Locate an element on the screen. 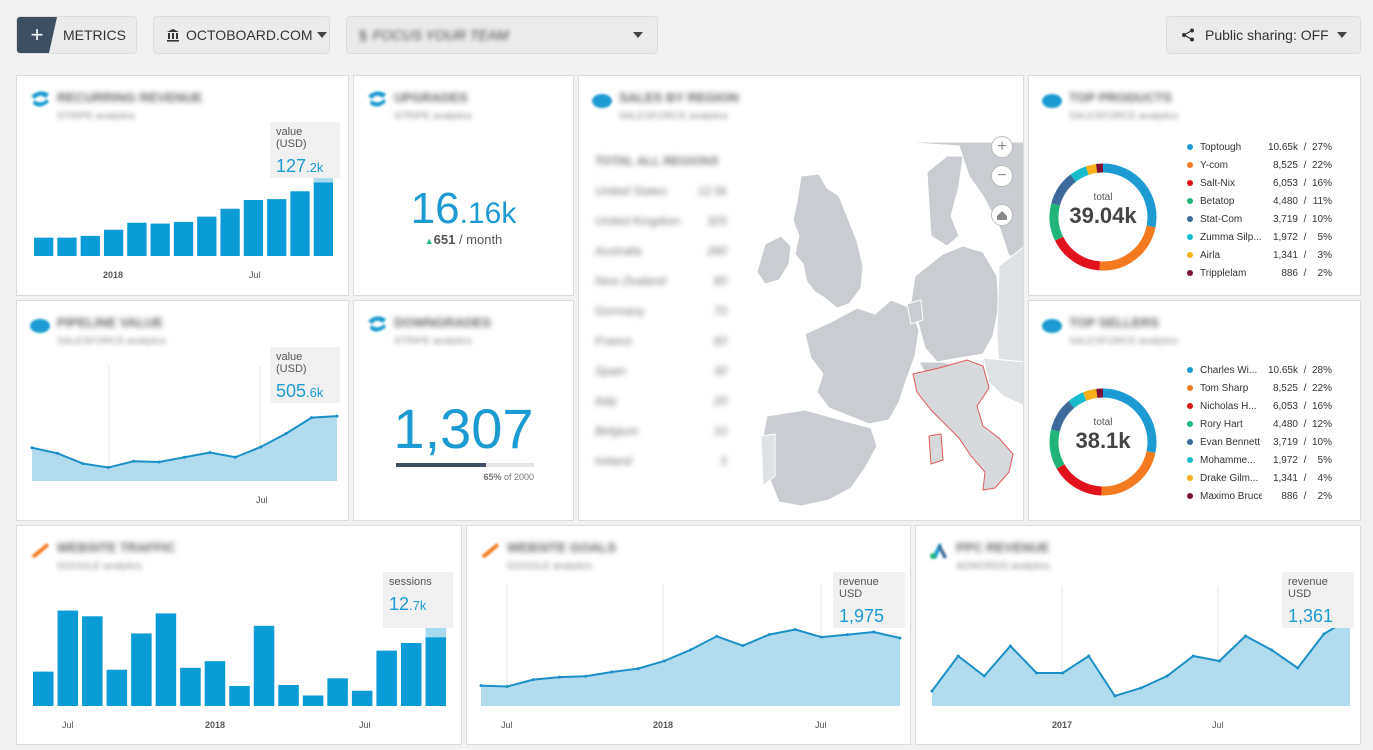  legend-item: Drake Gilm... 1,341 / 4% is located at coordinates (1259, 478).